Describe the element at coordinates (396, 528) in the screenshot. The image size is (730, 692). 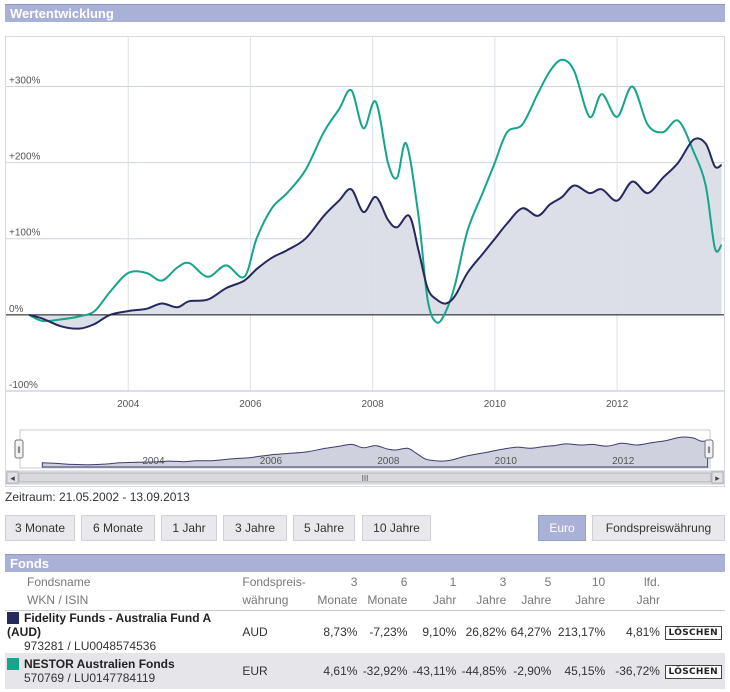
I see `period-10-years-button: 10 Jahre` at that location.